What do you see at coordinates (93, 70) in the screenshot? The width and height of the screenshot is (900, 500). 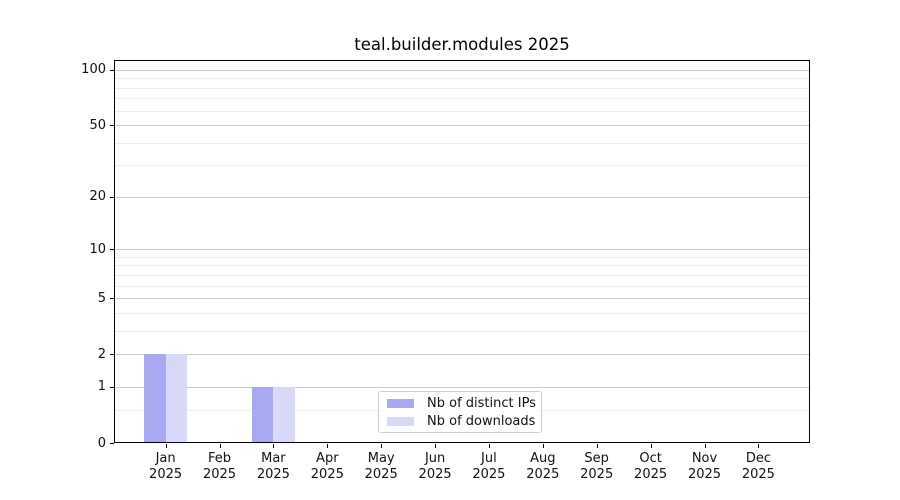 I see `y-axis-tick-label: 100` at bounding box center [93, 70].